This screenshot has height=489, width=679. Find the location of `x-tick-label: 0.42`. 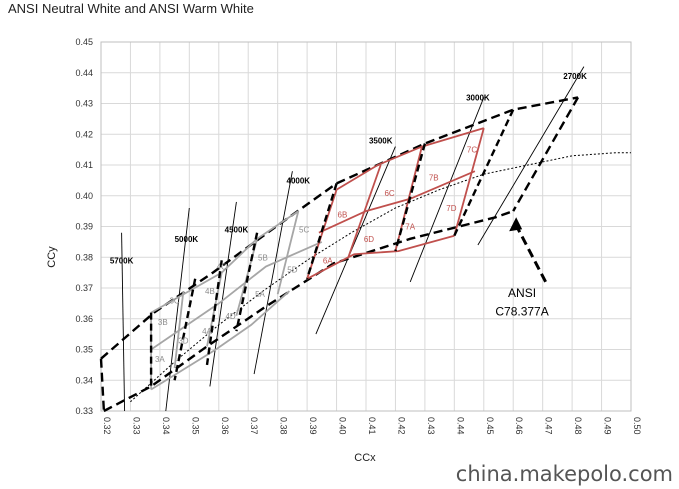

x-tick-label: 0.42 is located at coordinates (401, 426).